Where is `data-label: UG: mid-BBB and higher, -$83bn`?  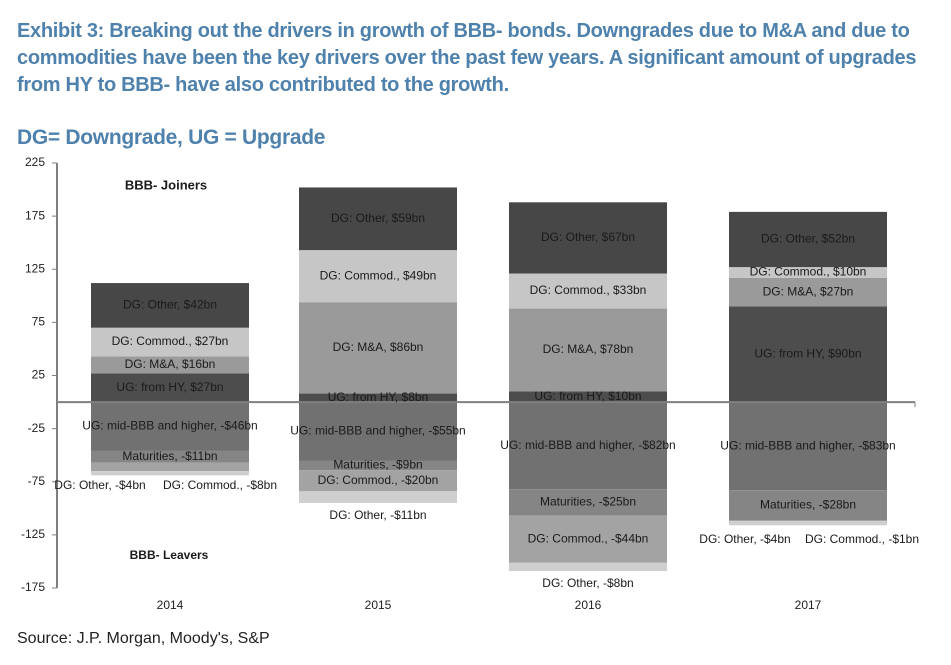 data-label: UG: mid-BBB and higher, -$83bn is located at coordinates (807, 445).